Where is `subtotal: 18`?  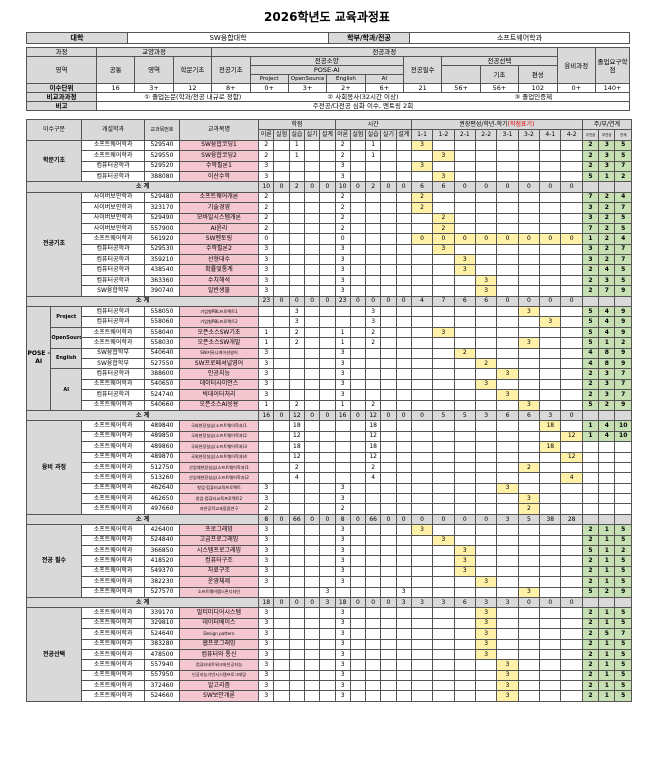
subtotal: 18 is located at coordinates (266, 602).